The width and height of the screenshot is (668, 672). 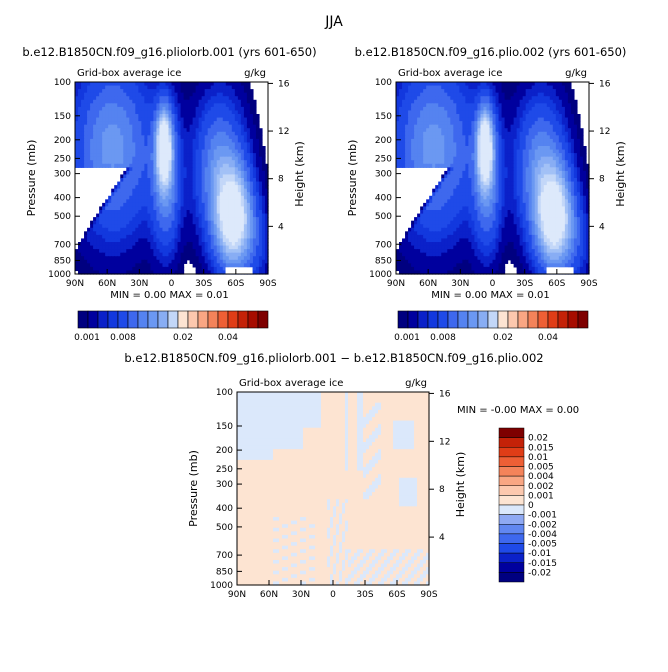 What do you see at coordinates (123, 338) in the screenshot?
I see `colorbar-label: 0.008` at bounding box center [123, 338].